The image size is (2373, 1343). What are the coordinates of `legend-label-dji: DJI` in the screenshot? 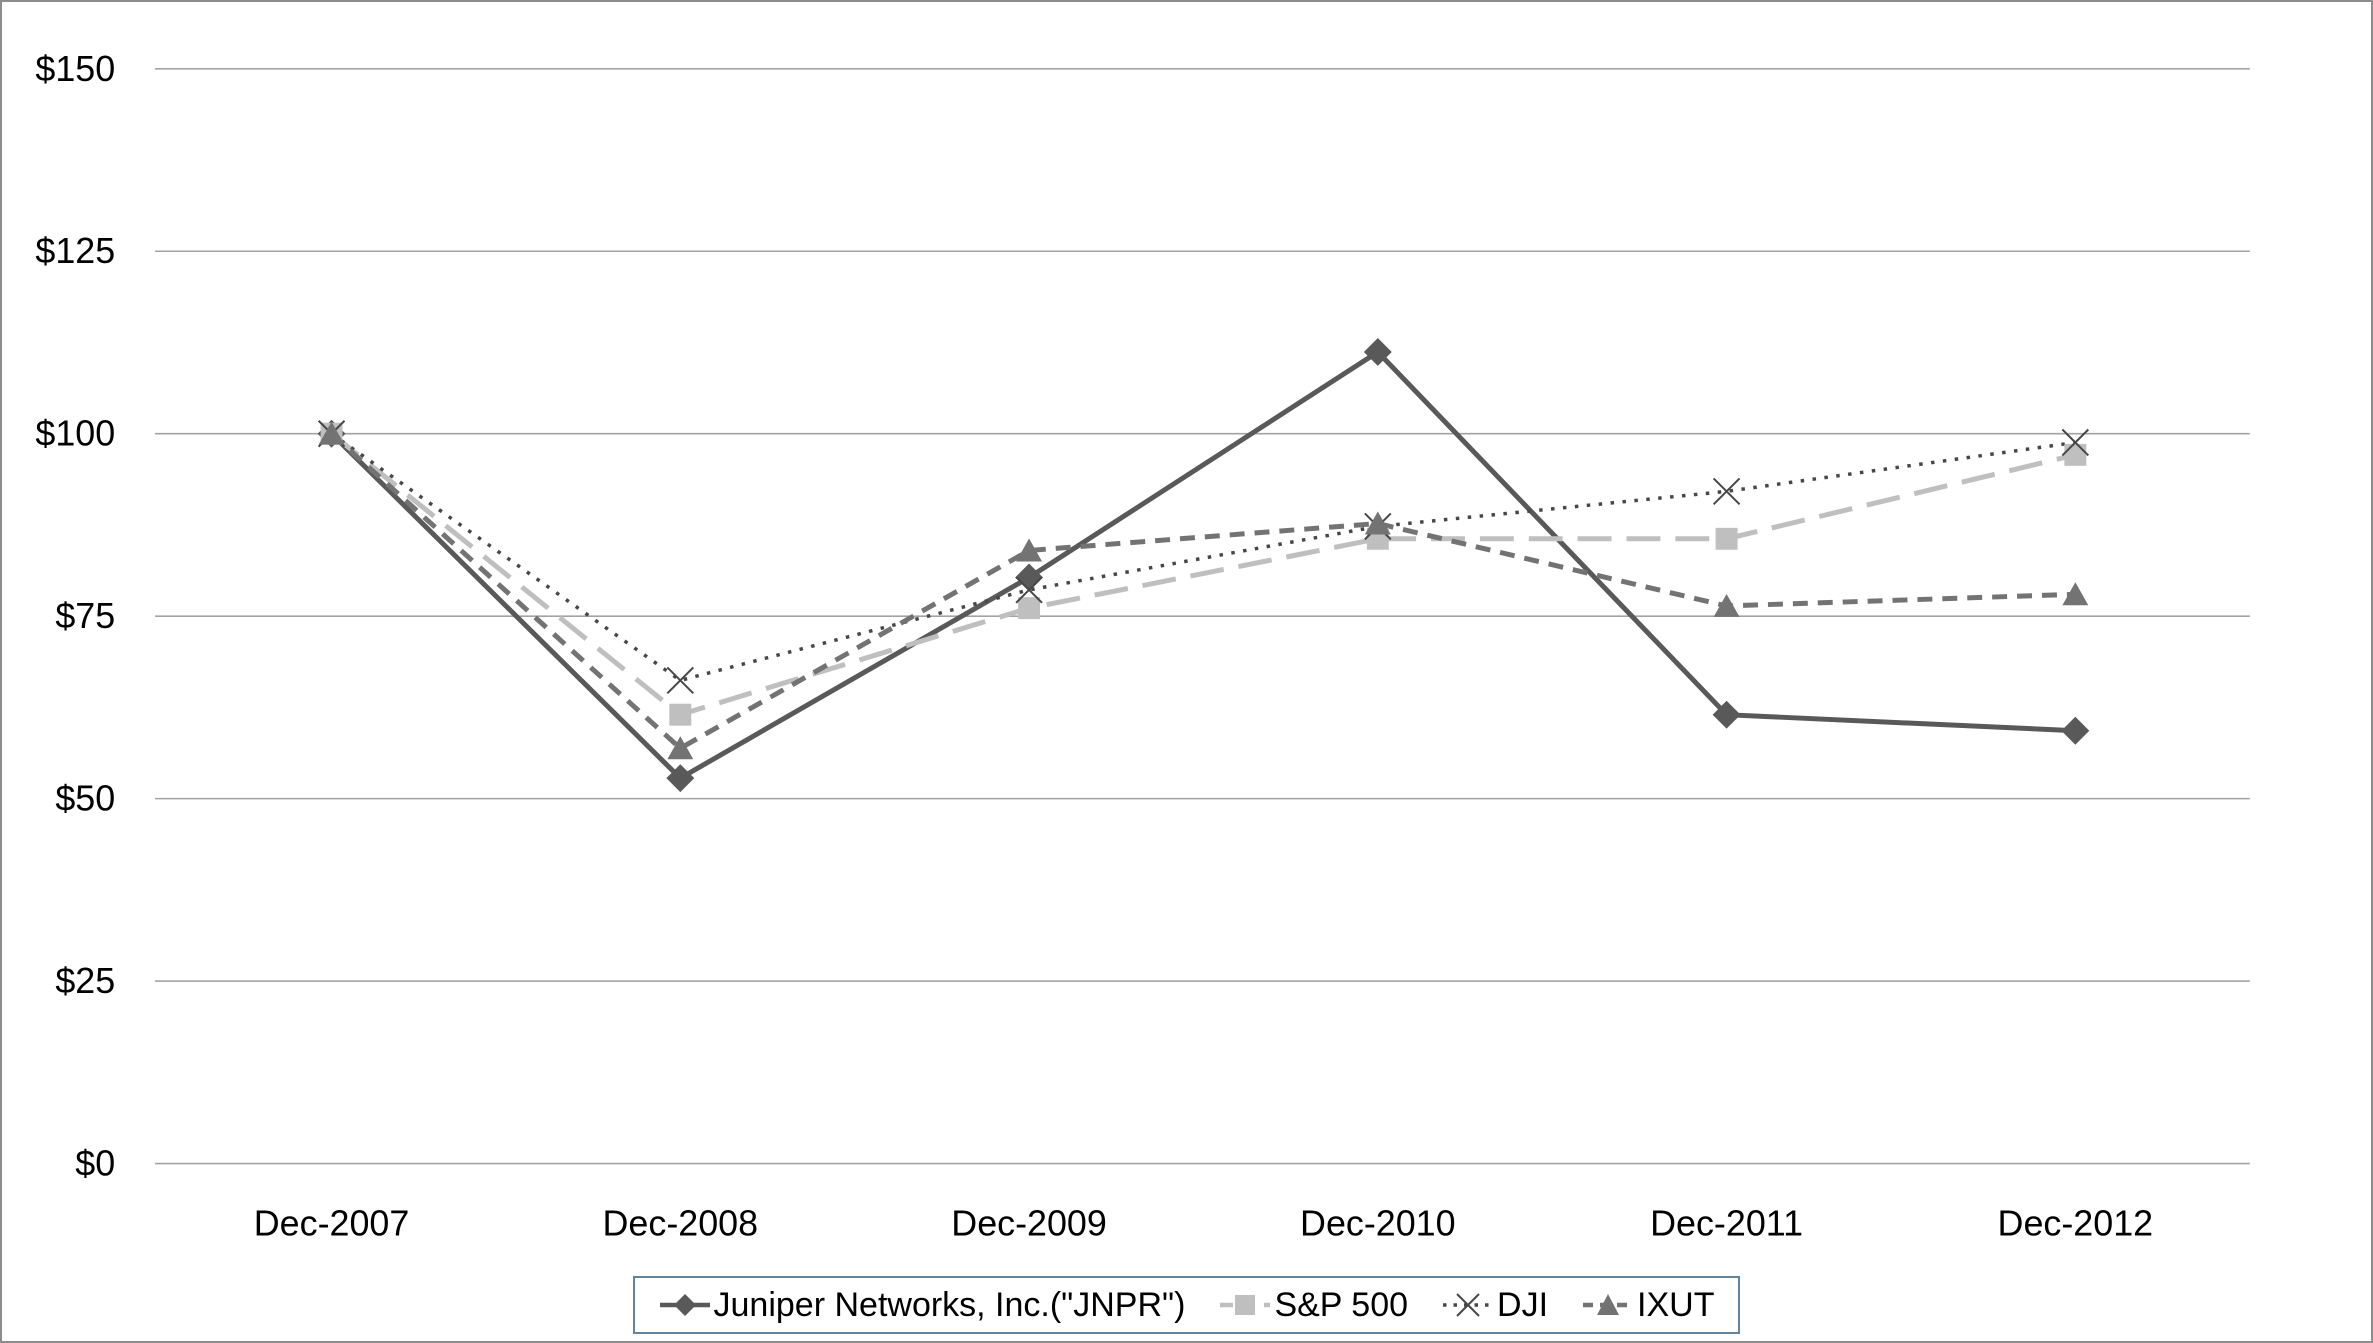 It's located at (1523, 1305).